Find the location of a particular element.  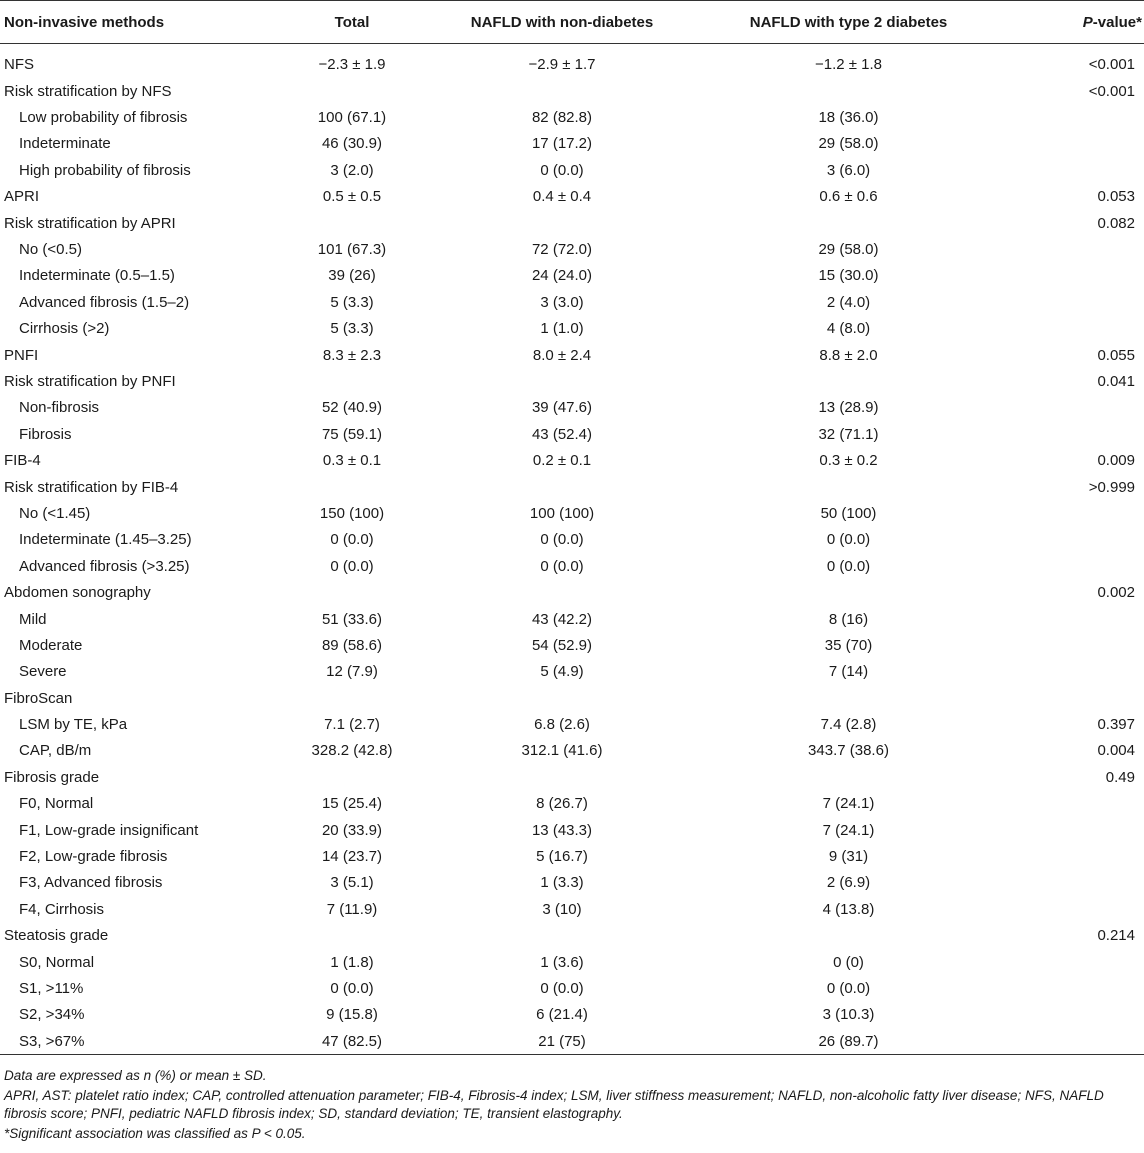

cell-total: 89 (58.6) is located at coordinates (352, 645).